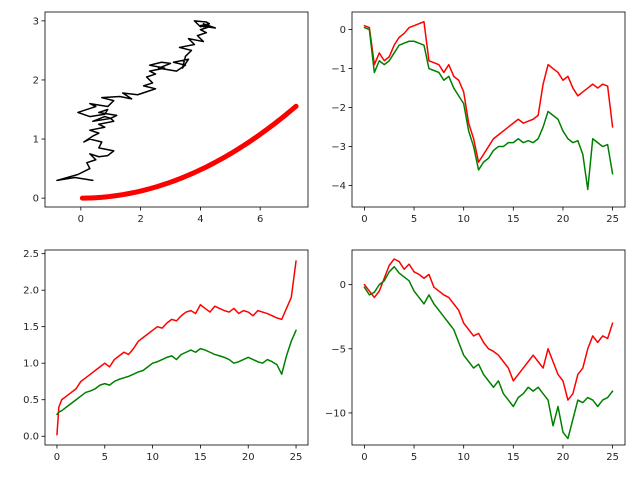 The image size is (640, 480). What do you see at coordinates (200, 219) in the screenshot?
I see `x-tick-label: 4` at bounding box center [200, 219].